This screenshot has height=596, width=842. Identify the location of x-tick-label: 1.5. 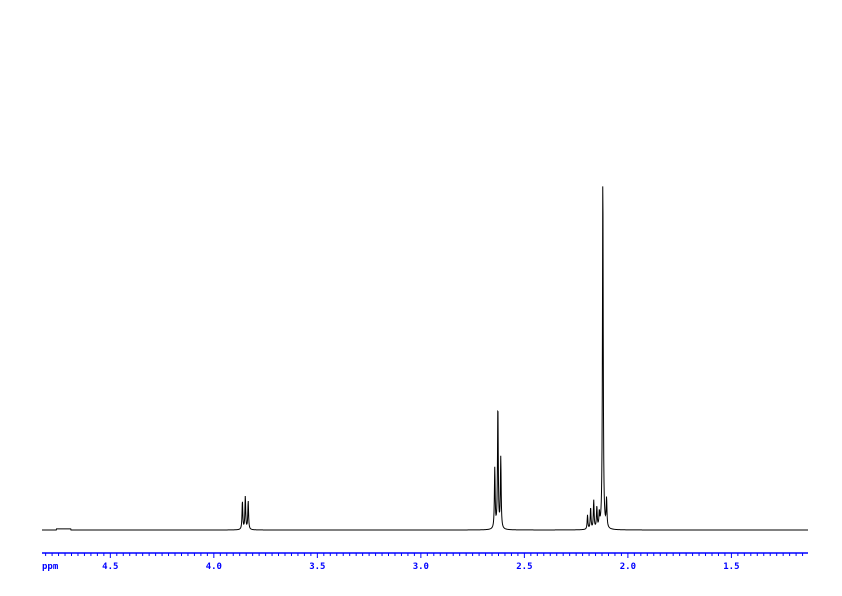
(731, 567).